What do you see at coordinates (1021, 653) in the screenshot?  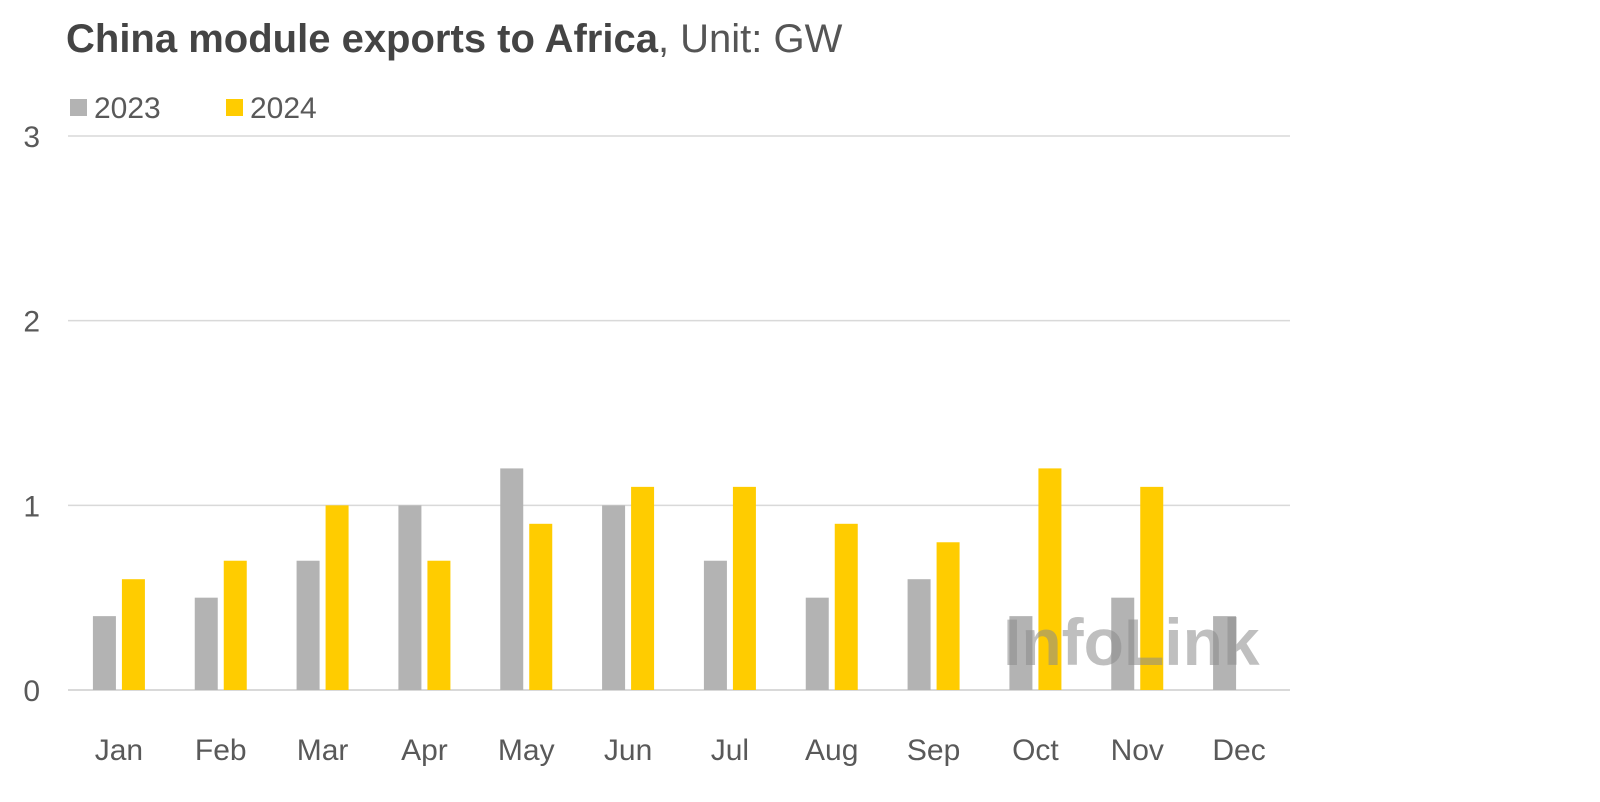 I see `bar-2023-oct` at bounding box center [1021, 653].